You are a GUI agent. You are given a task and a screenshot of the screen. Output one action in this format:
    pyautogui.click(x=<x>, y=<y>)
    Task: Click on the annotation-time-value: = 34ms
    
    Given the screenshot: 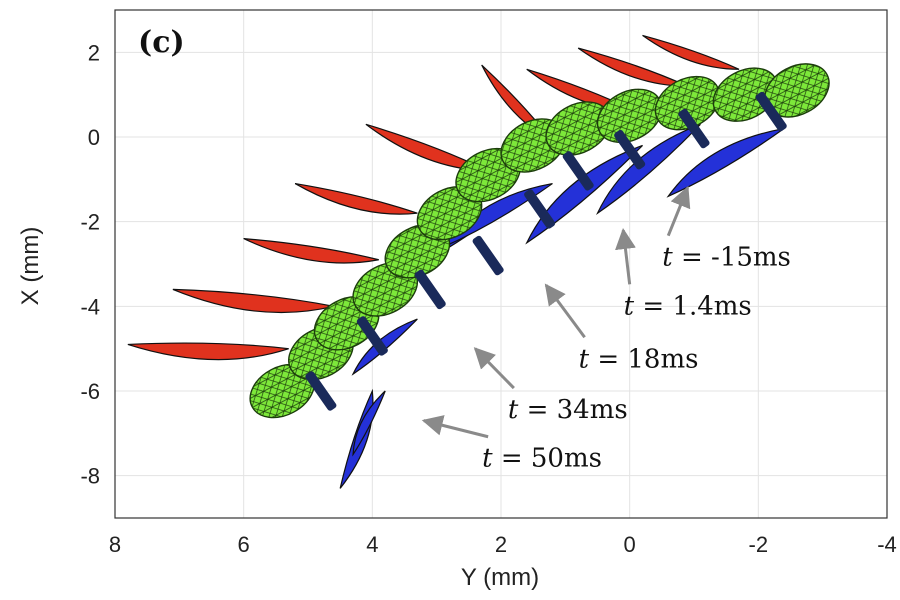 What is the action you would take?
    pyautogui.click(x=572, y=410)
    